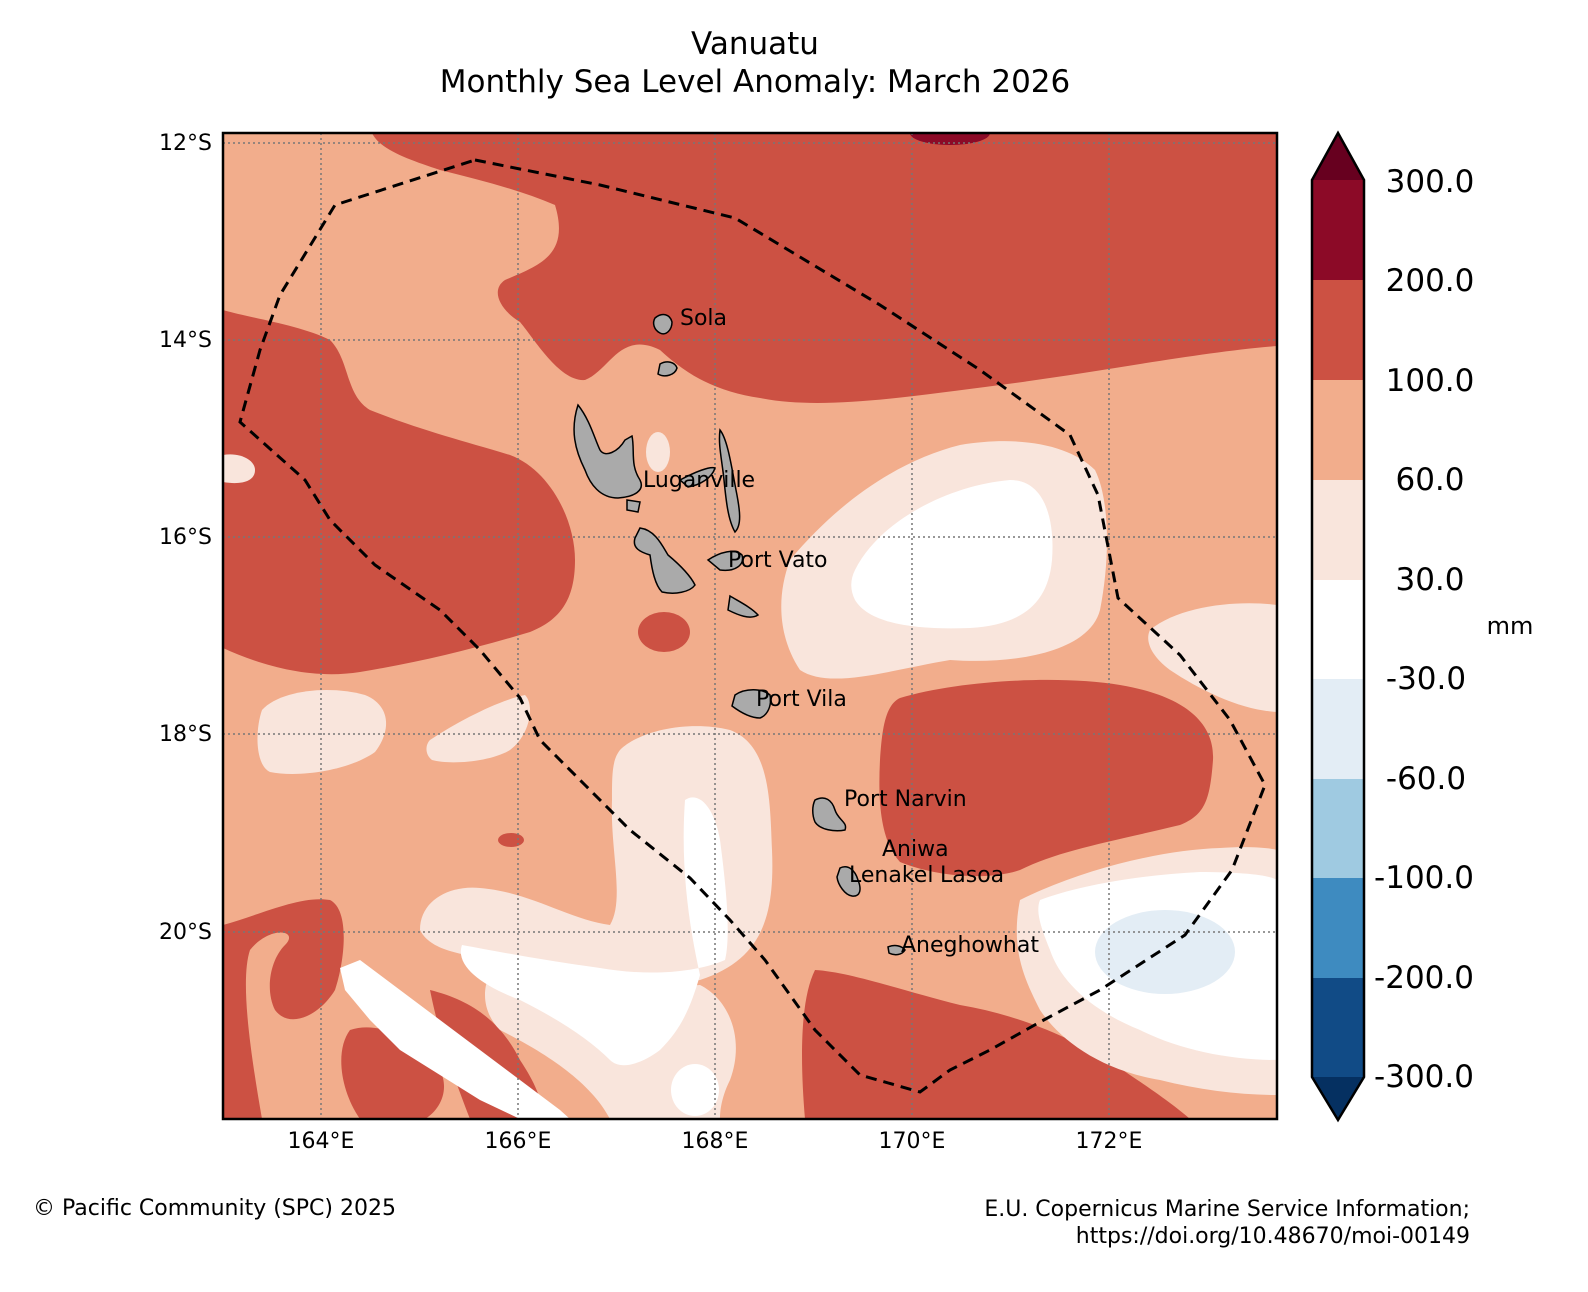  What do you see at coordinates (322, 732) in the screenshot?
I see `anomaly-30-60-west` at bounding box center [322, 732].